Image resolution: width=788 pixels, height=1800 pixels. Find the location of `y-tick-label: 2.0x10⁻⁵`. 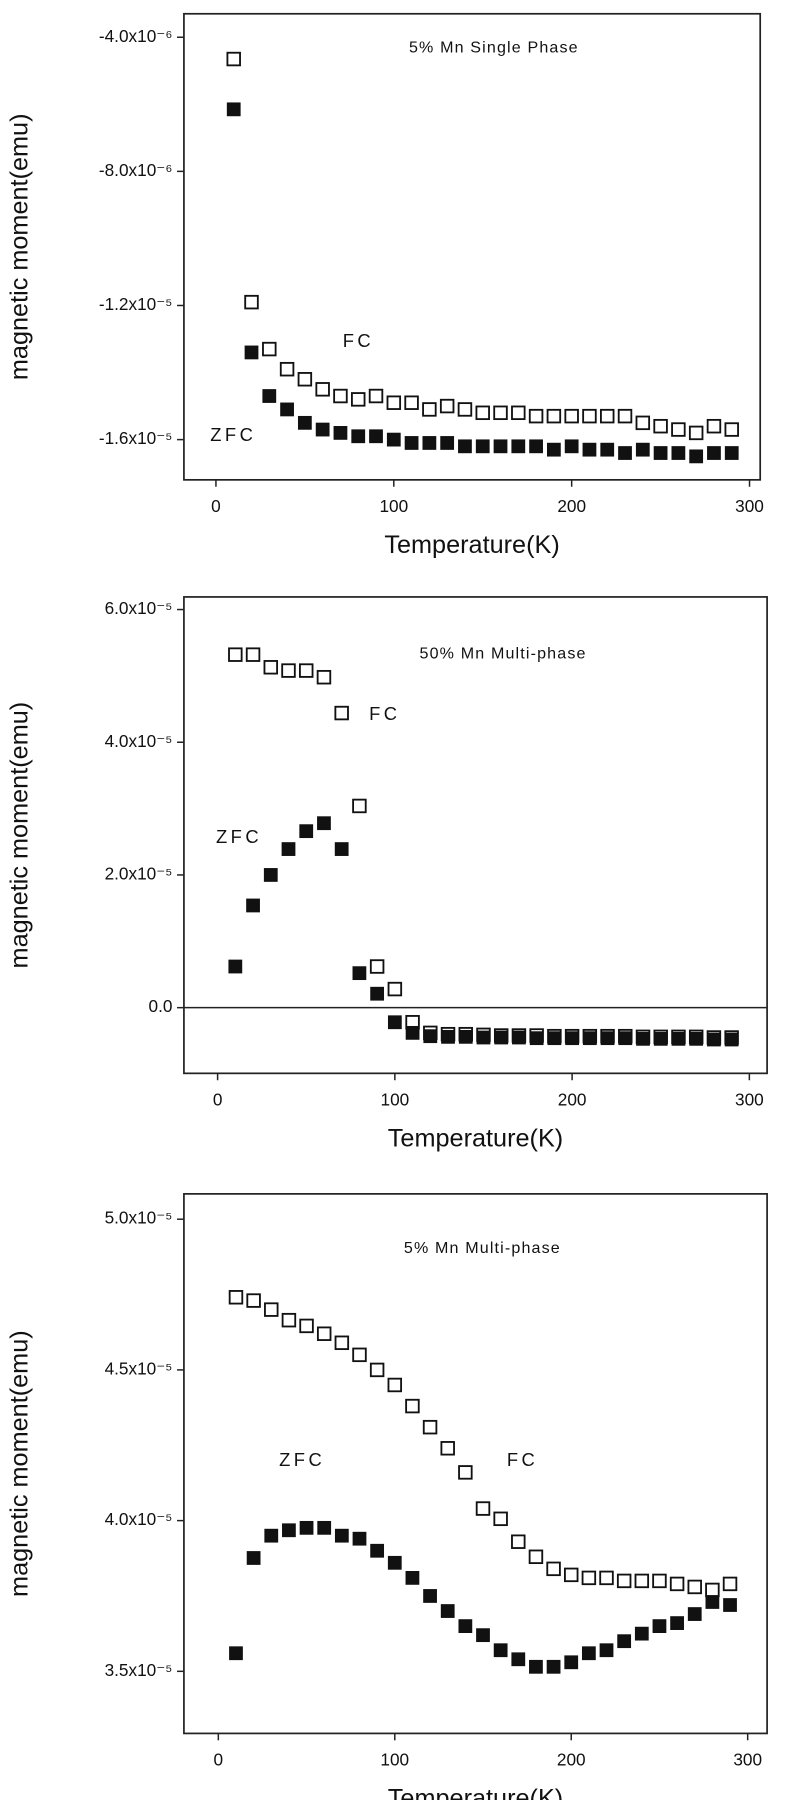

y-tick-label: 2.0x10⁻⁵ is located at coordinates (139, 873).